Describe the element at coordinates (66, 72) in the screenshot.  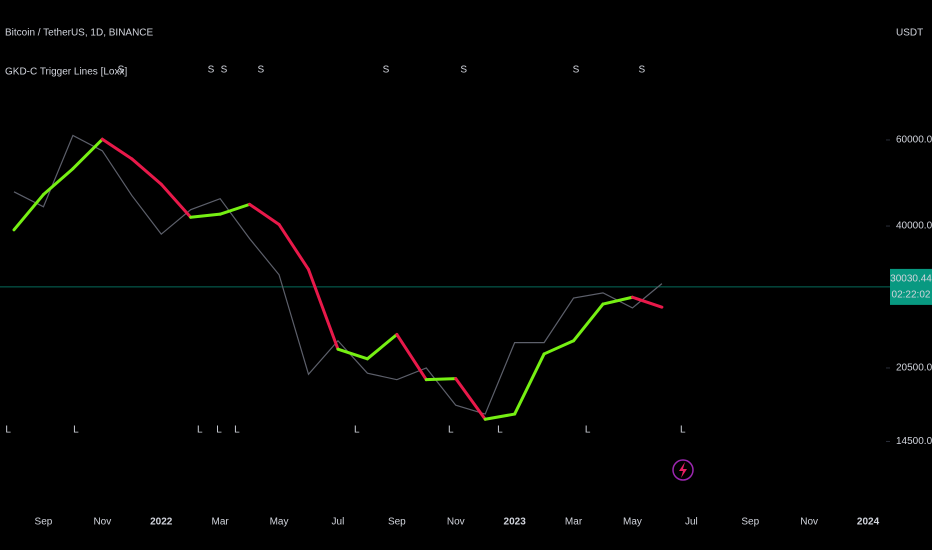
I see `indicator-name: GKD-C Trigger Lines [Loxx]` at that location.